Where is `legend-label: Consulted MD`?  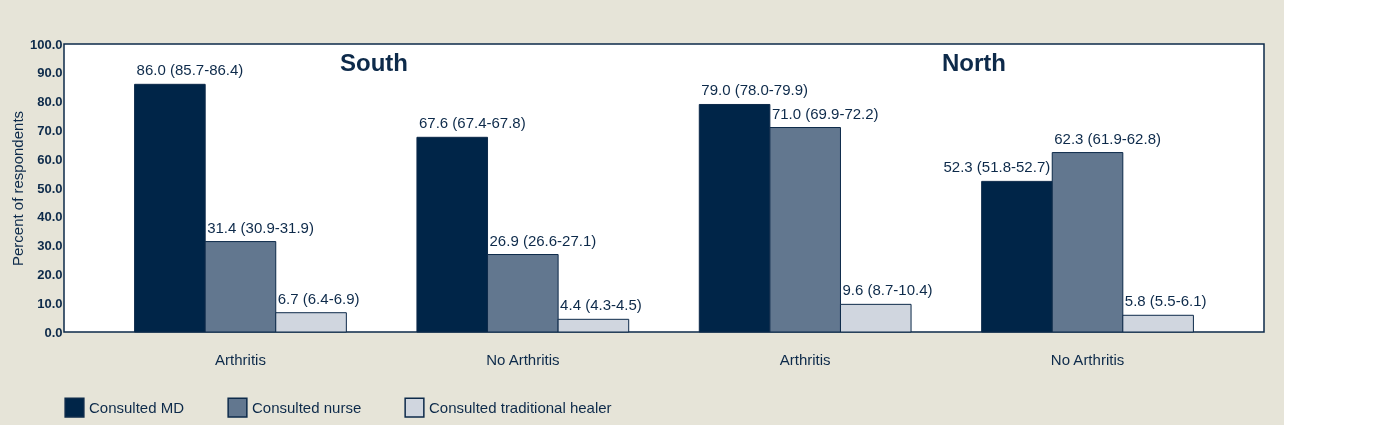
legend-label: Consulted MD is located at coordinates (137, 407).